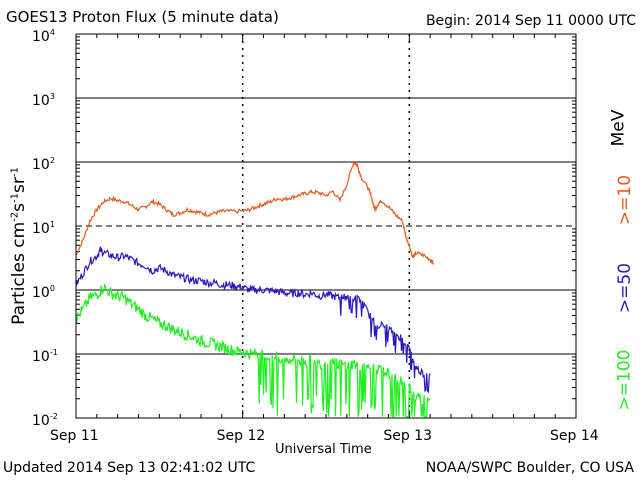 This screenshot has width=640, height=480. Describe the element at coordinates (530, 21) in the screenshot. I see `begin-time: Begin: 2014 Sep 11 0000 UTC` at that location.